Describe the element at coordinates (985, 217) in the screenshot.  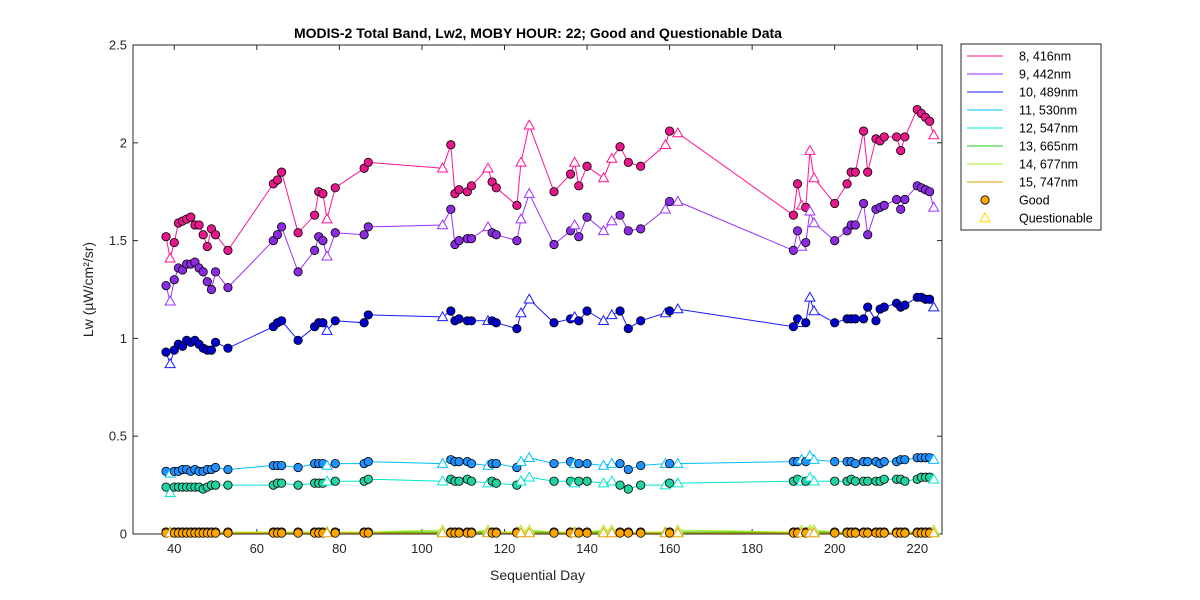
I see `legend-questionable-marker` at that location.